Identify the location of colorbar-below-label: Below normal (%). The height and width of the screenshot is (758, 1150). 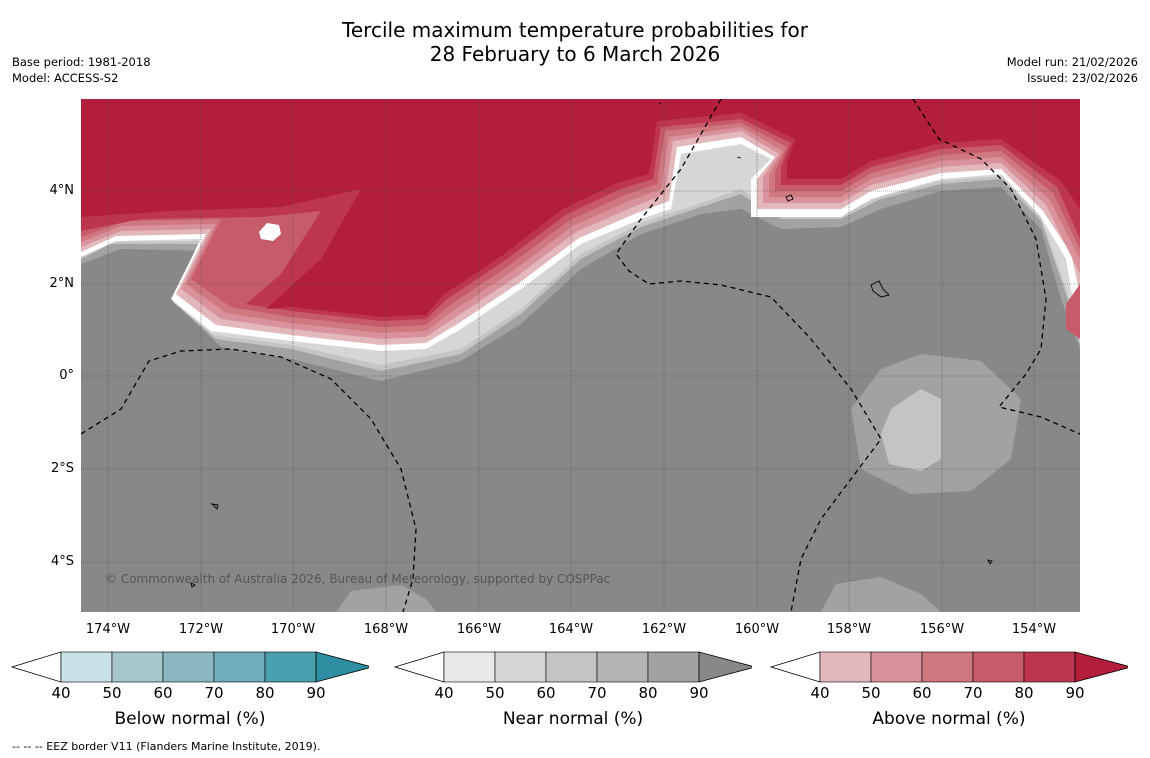
(190, 719).